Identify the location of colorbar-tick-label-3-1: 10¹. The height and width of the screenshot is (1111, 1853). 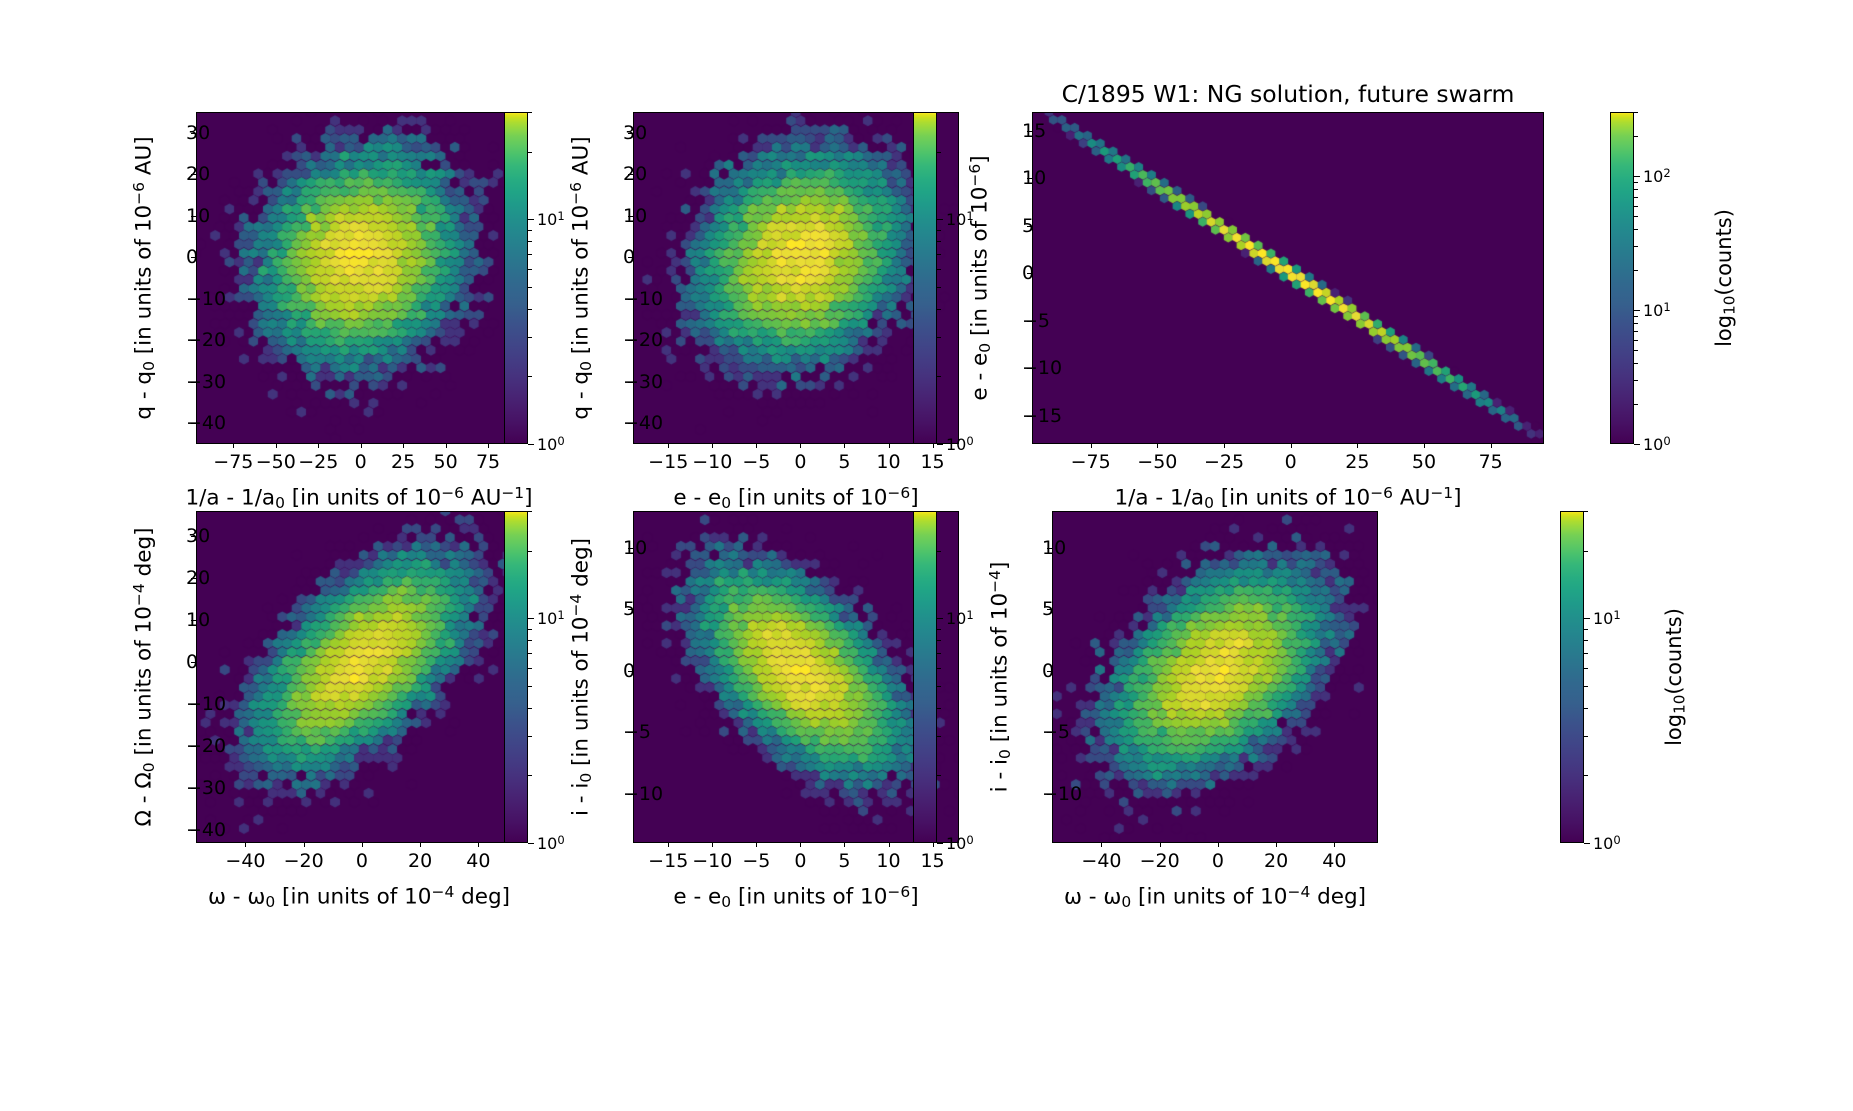
(1657, 310).